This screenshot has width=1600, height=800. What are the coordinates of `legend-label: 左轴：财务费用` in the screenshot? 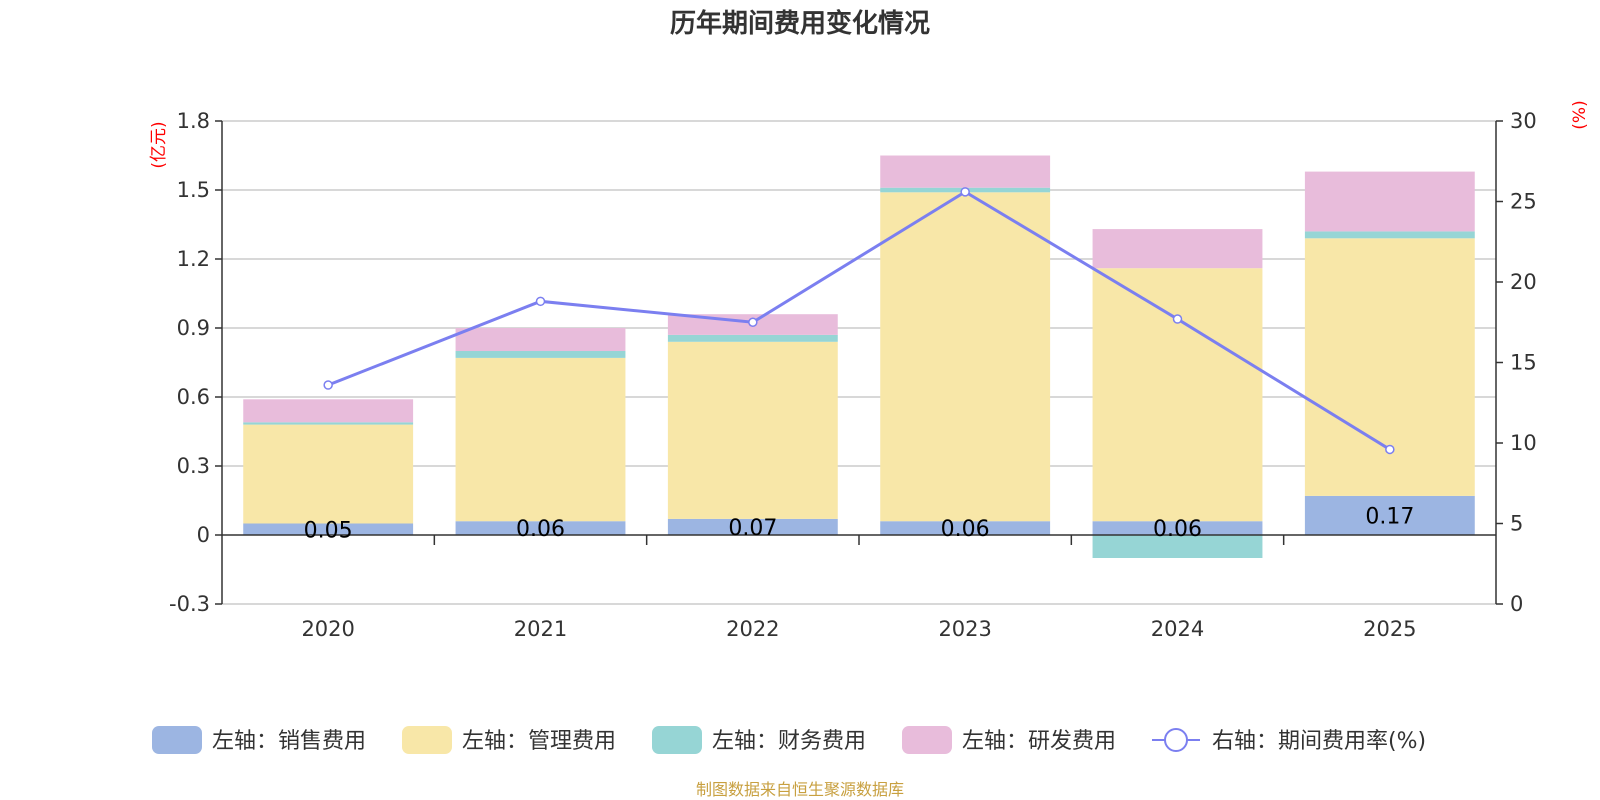 It's located at (789, 741).